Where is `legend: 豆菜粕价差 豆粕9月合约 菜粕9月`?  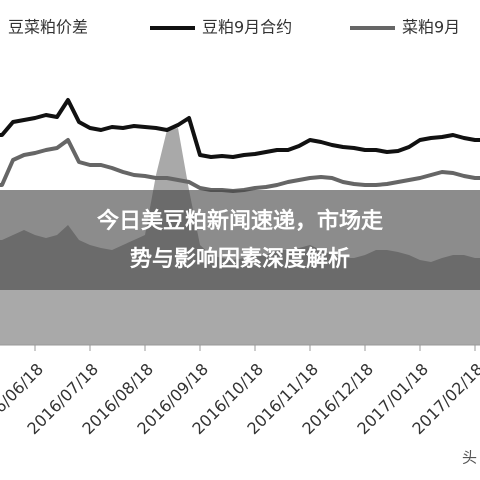
legend: 豆菜粕价差 豆粕9月合约 菜粕9月 is located at coordinates (234, 27).